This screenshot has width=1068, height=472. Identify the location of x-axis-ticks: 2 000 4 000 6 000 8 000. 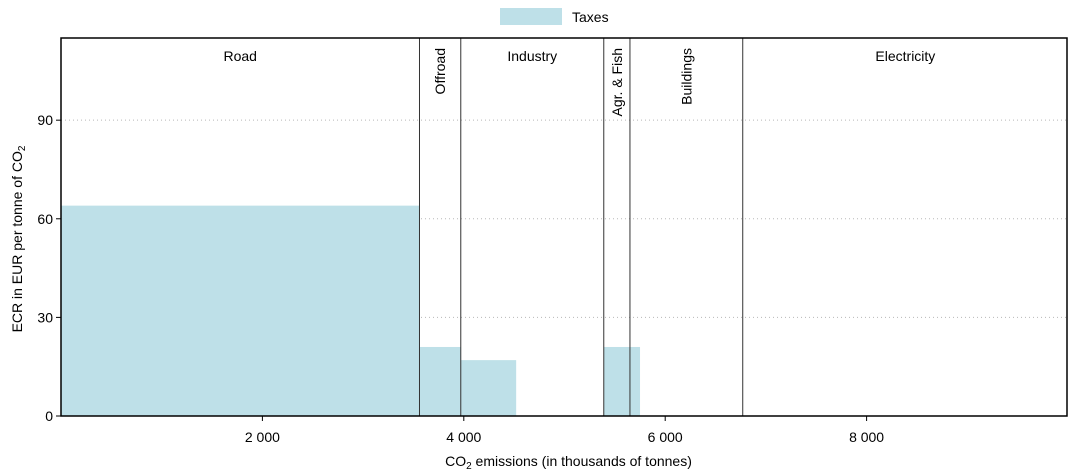
(564, 430).